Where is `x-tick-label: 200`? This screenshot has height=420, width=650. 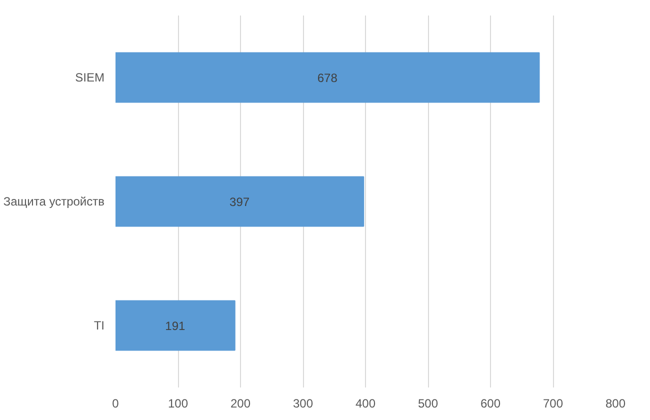 x-tick-label: 200 is located at coordinates (240, 403).